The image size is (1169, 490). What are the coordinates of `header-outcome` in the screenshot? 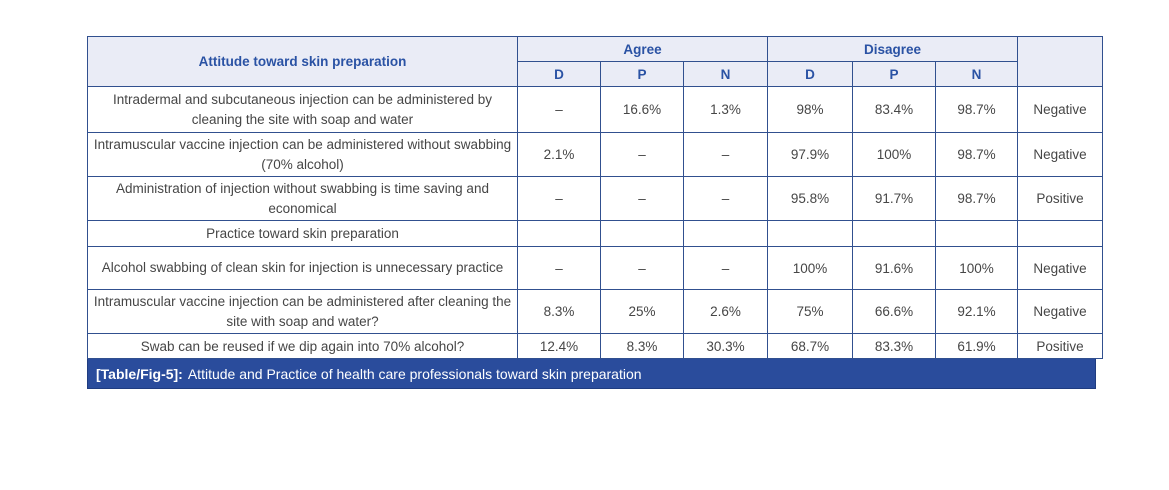 It's located at (1060, 61).